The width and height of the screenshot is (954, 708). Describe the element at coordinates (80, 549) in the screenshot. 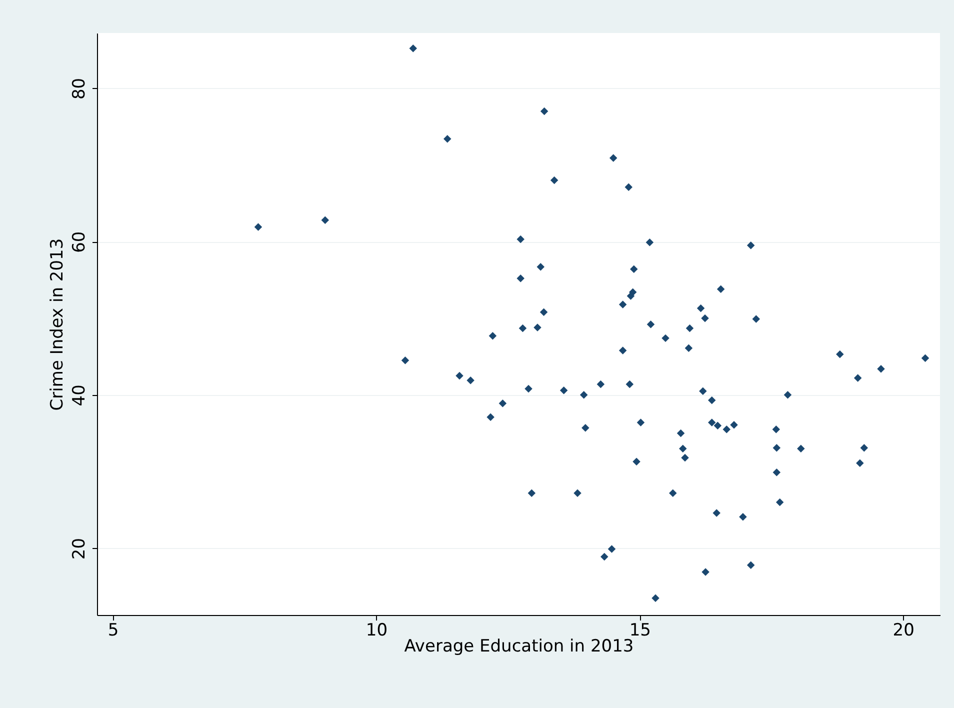

I see `y-tick-label: 20` at that location.